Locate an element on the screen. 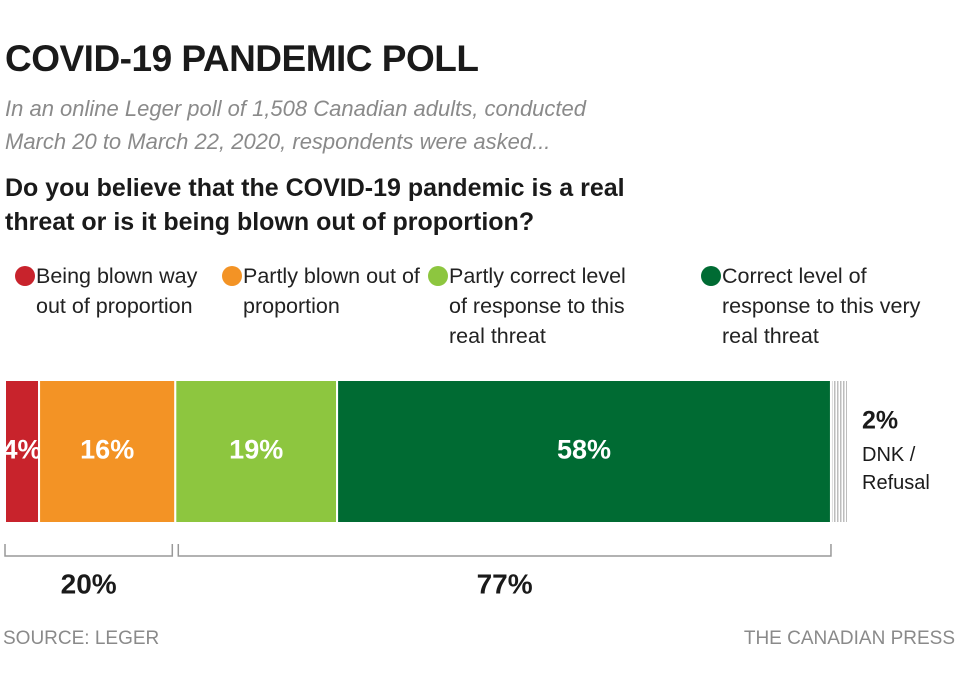 This screenshot has height=678, width=960. legend-label: Partly blown out of proportion is located at coordinates (331, 291).